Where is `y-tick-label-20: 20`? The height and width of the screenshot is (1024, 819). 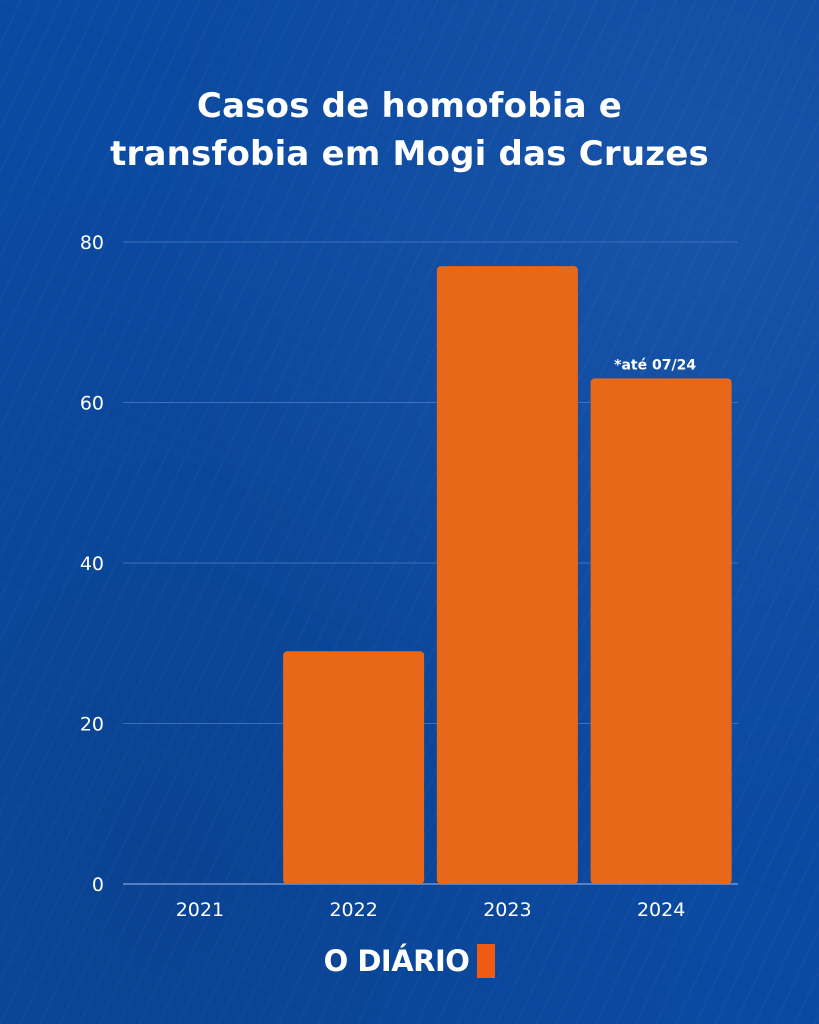
y-tick-label-20: 20 is located at coordinates (92, 725).